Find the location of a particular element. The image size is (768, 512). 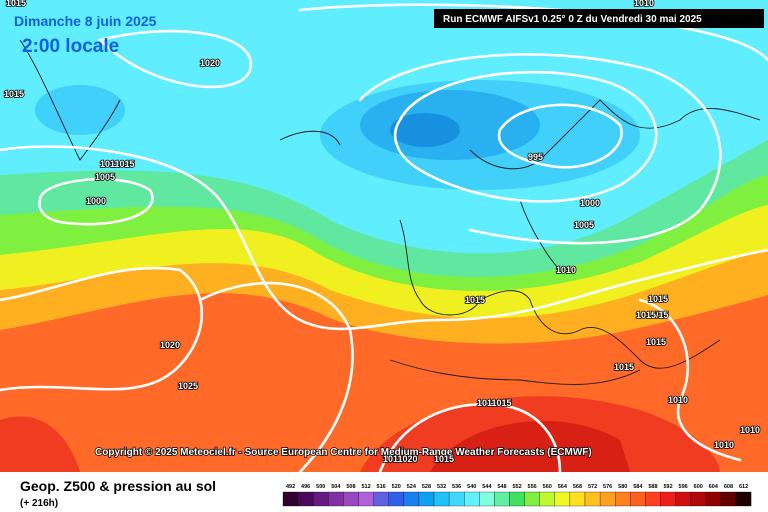

low-center is located at coordinates (425, 130).